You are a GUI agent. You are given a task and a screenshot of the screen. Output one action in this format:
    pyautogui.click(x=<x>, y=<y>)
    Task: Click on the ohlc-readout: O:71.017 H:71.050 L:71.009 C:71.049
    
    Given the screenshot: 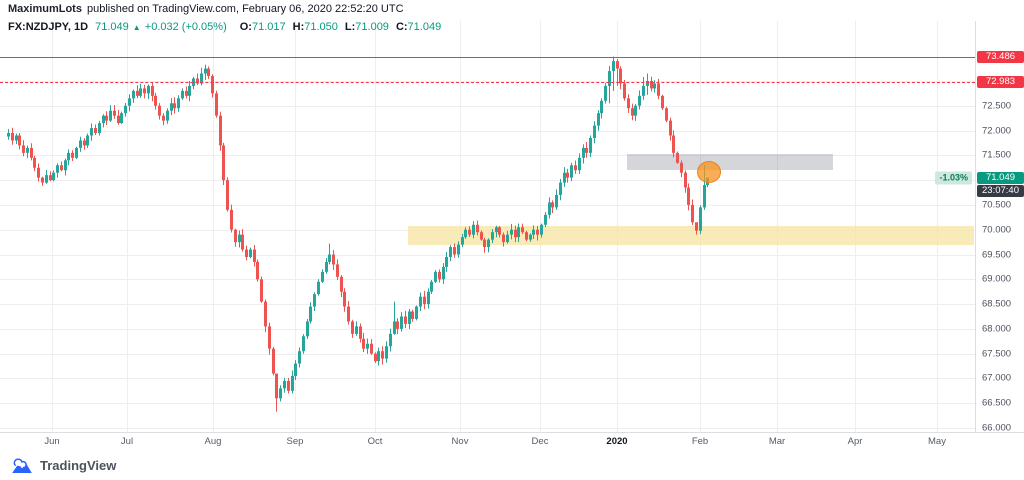 What is the action you would take?
    pyautogui.click(x=337, y=27)
    